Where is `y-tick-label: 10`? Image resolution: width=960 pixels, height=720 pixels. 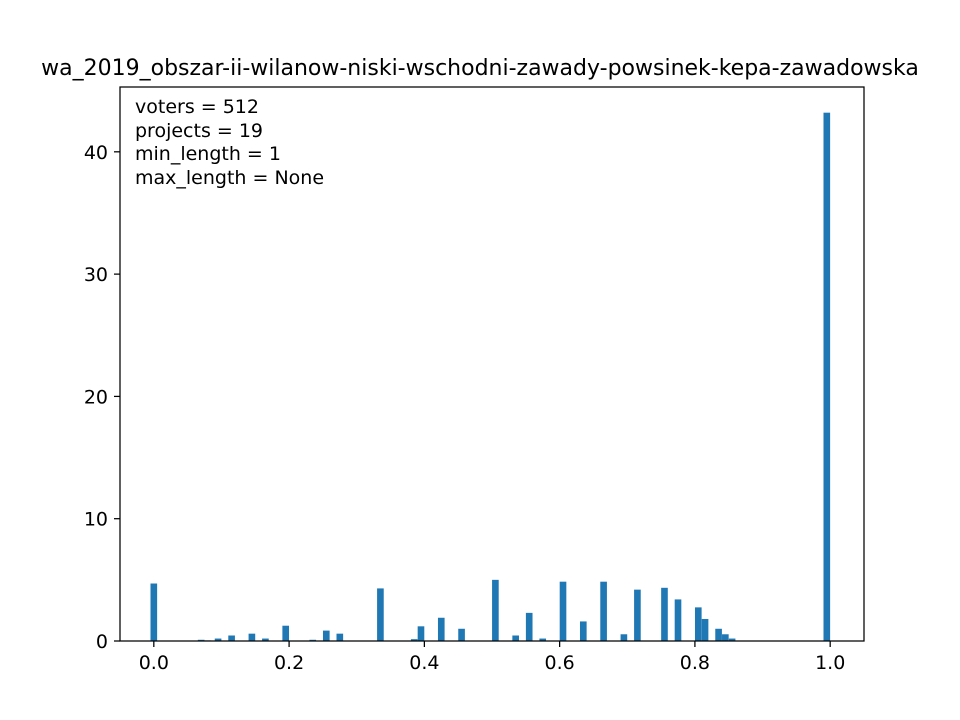
y-tick-label: 10 is located at coordinates (96, 520).